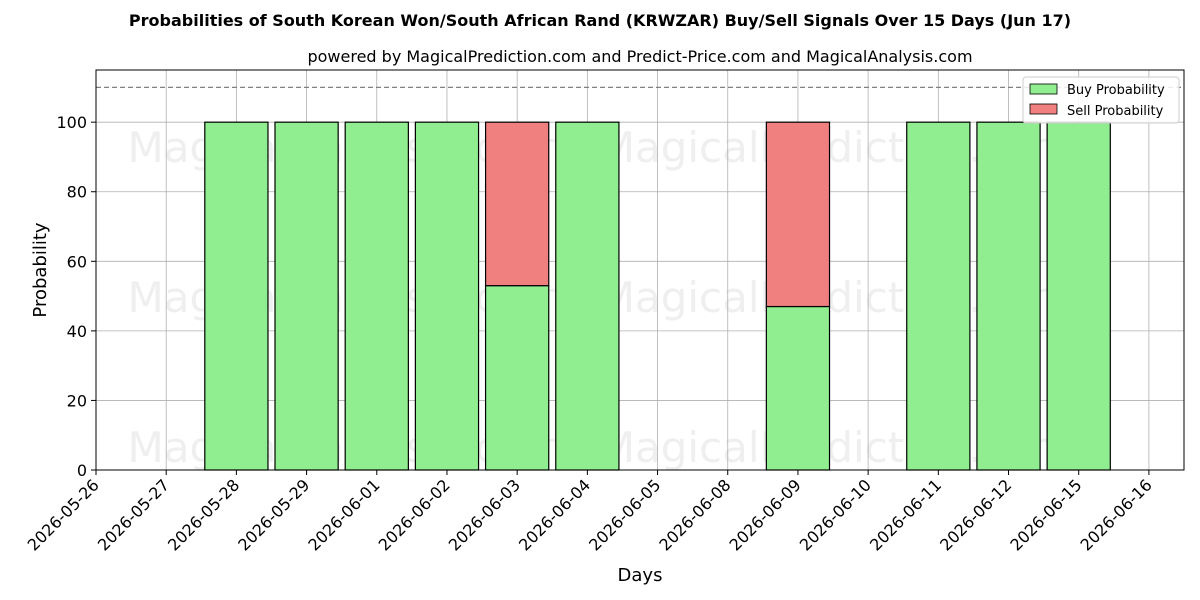  Describe the element at coordinates (1116, 90) in the screenshot. I see `legend-label-buy: Buy Probability` at that location.